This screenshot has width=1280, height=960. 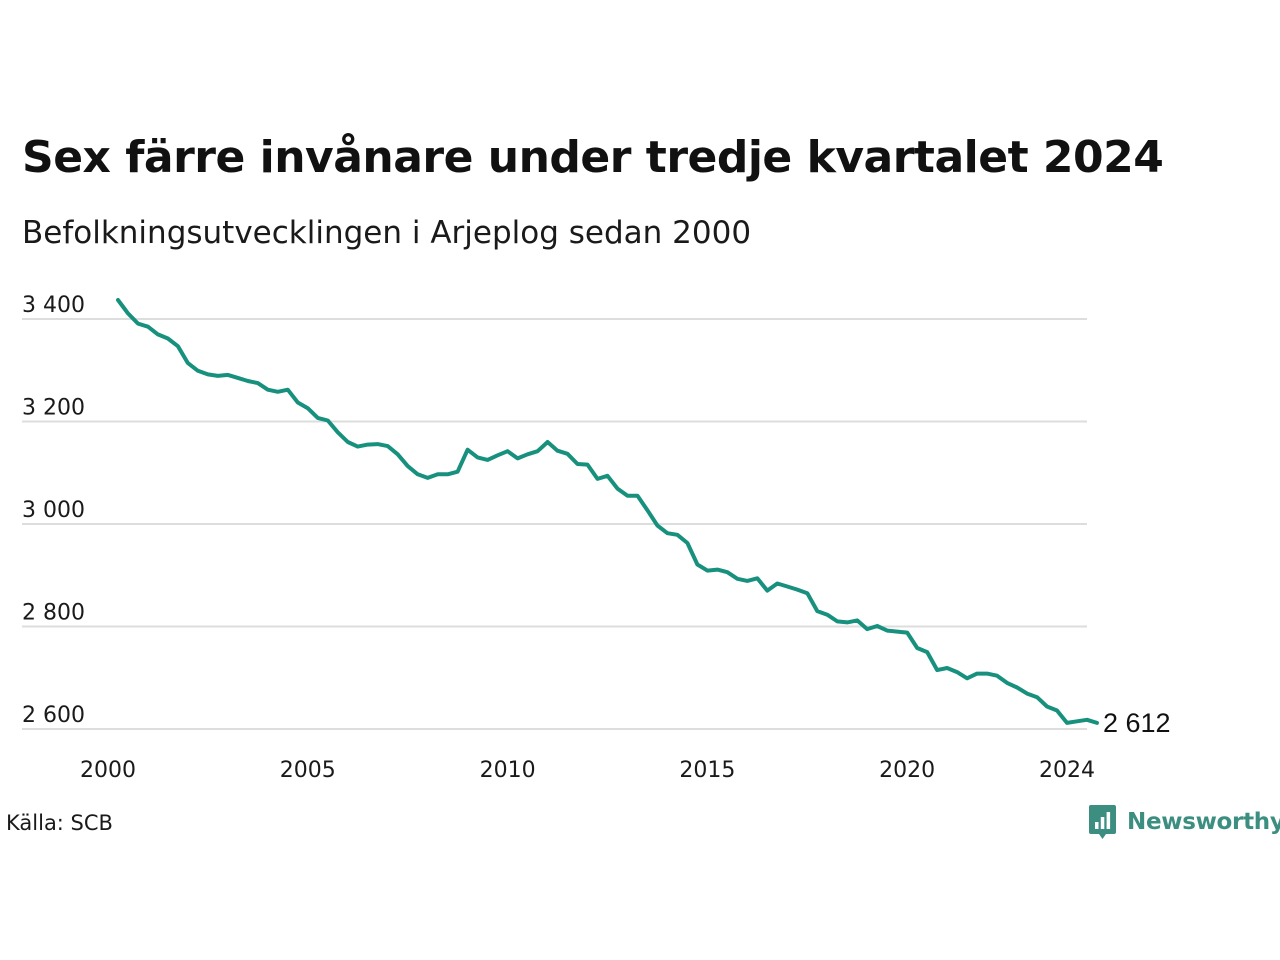 What do you see at coordinates (1067, 770) in the screenshot?
I see `x-tick-label: 2024` at bounding box center [1067, 770].